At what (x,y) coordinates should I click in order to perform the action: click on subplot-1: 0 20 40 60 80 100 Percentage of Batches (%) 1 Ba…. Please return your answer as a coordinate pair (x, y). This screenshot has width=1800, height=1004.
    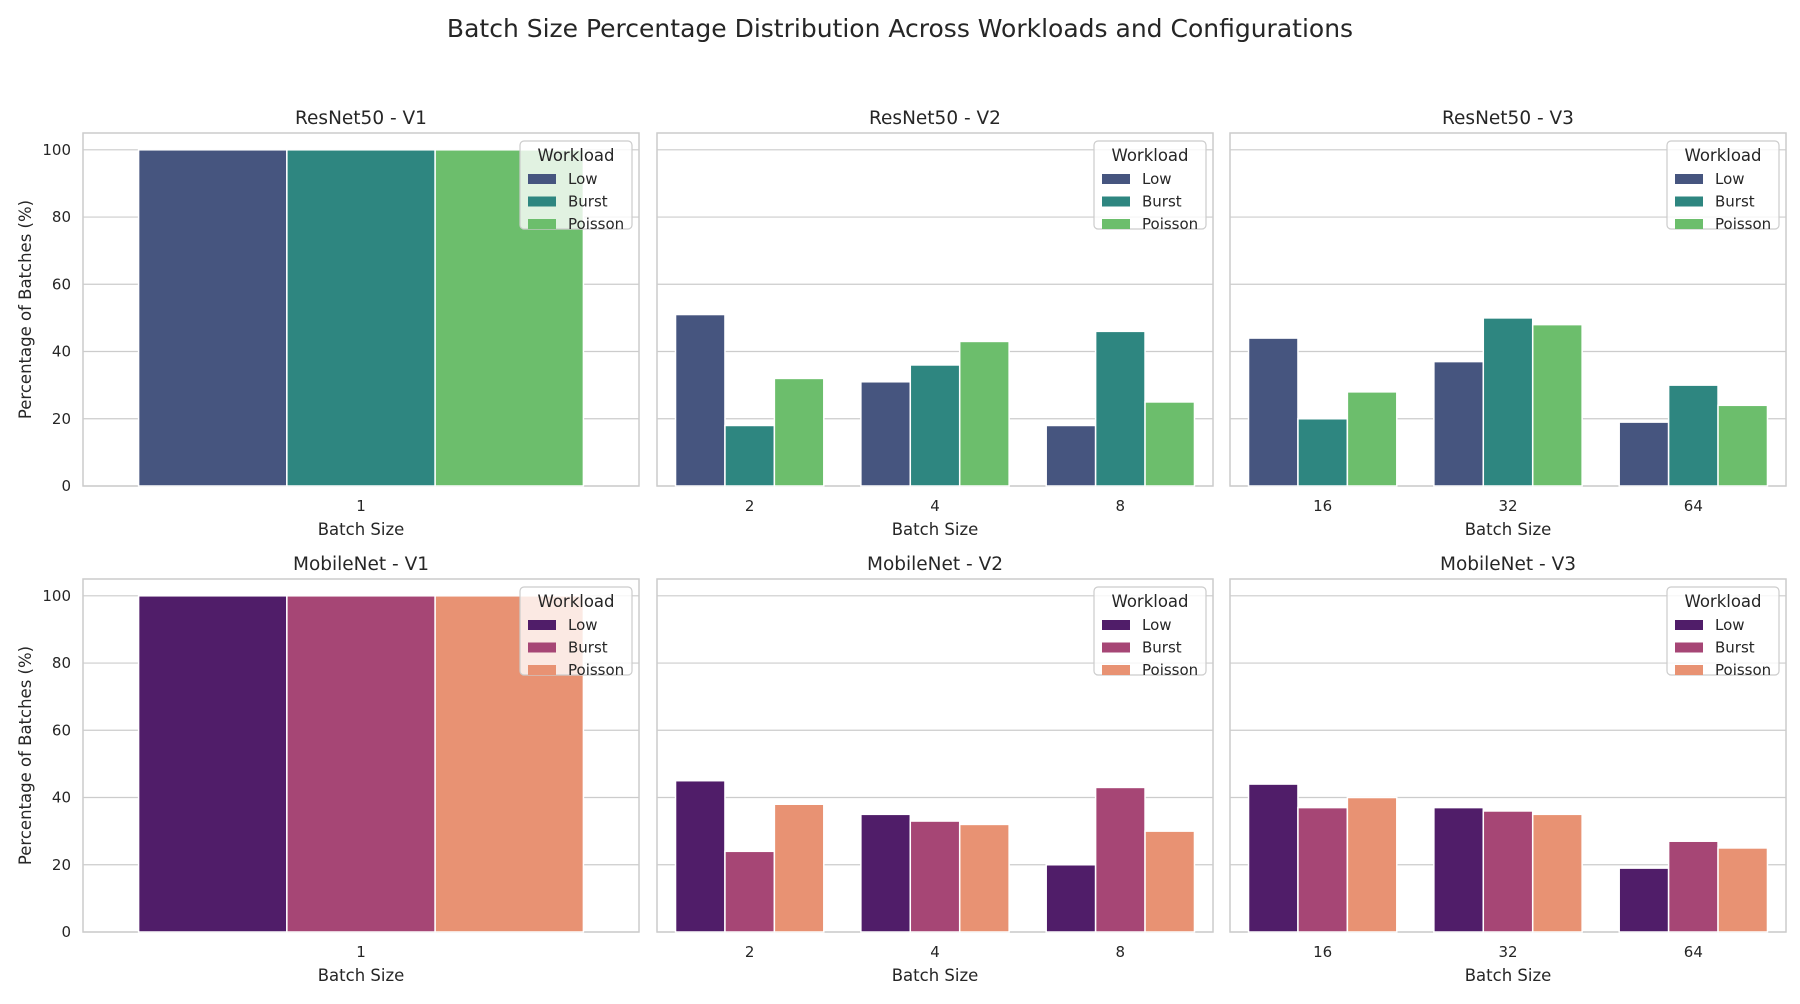
    Looking at the image, I should click on (328, 323).